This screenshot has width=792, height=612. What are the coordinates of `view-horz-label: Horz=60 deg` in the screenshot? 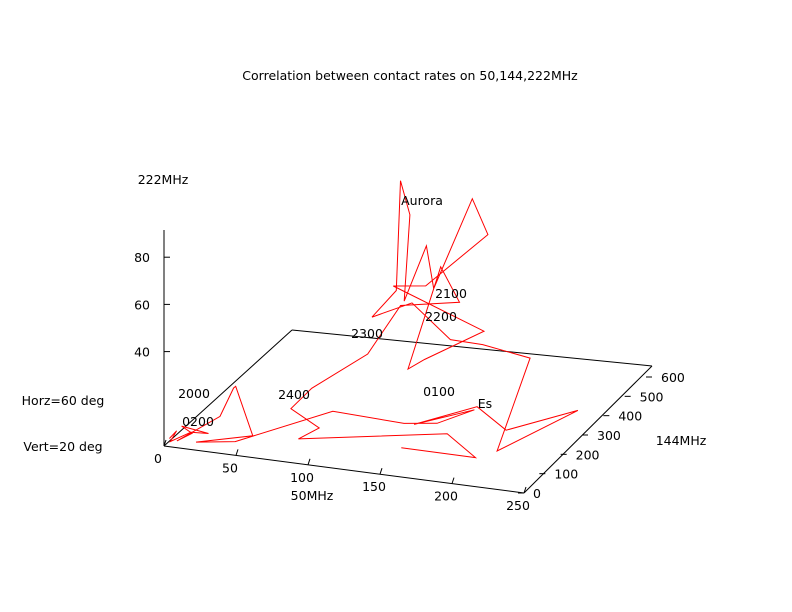 It's located at (63, 400).